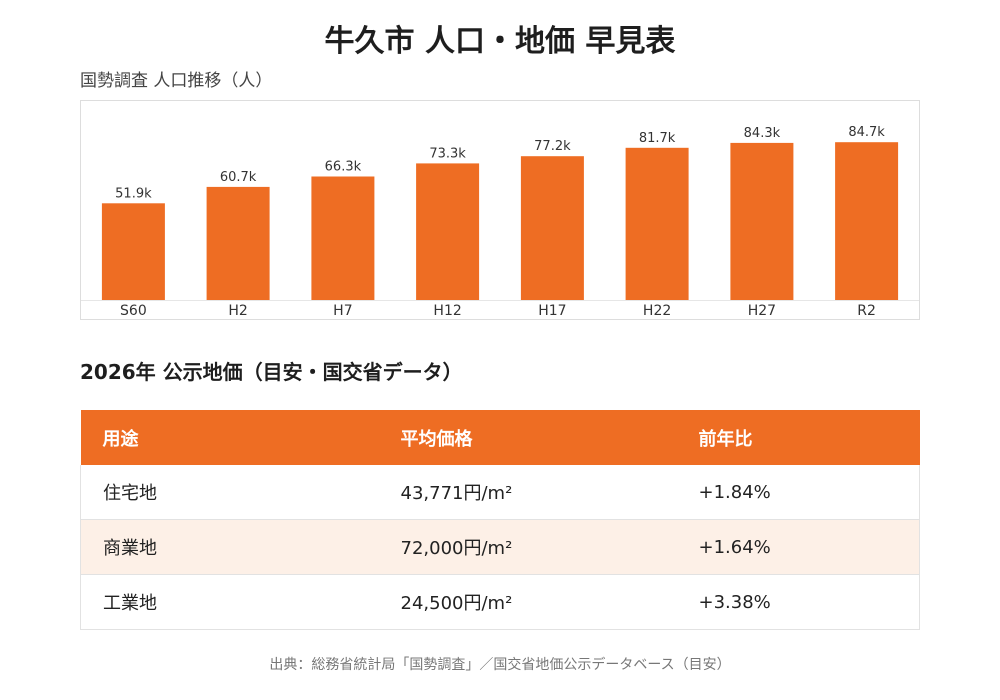 The height and width of the screenshot is (700, 1000). Describe the element at coordinates (762, 133) in the screenshot. I see `chart-data-label: 84.3k` at that location.